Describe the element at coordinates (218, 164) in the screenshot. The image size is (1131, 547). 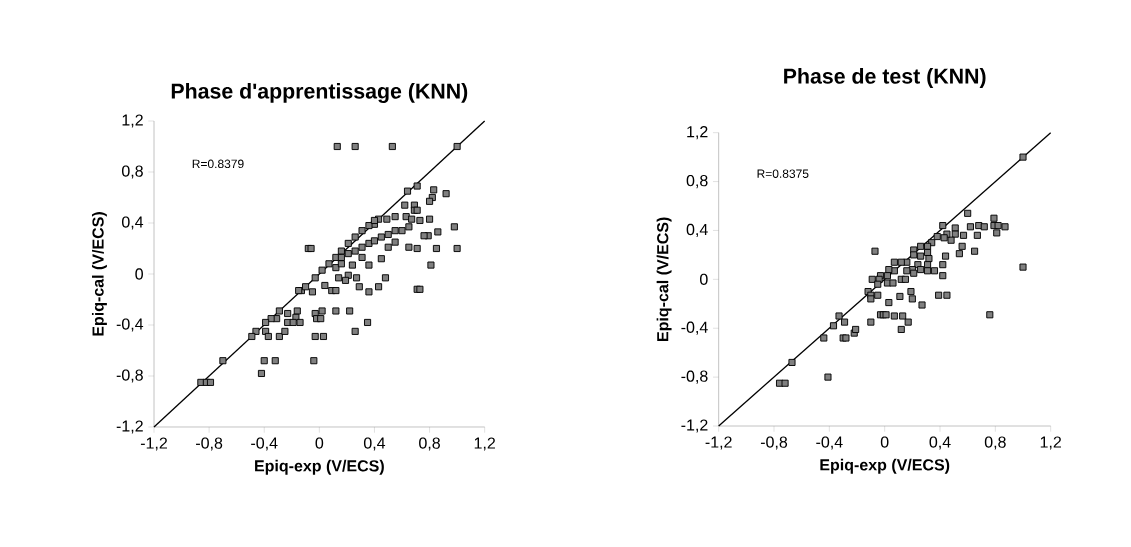
I see `annotation: R=0.8379` at that location.